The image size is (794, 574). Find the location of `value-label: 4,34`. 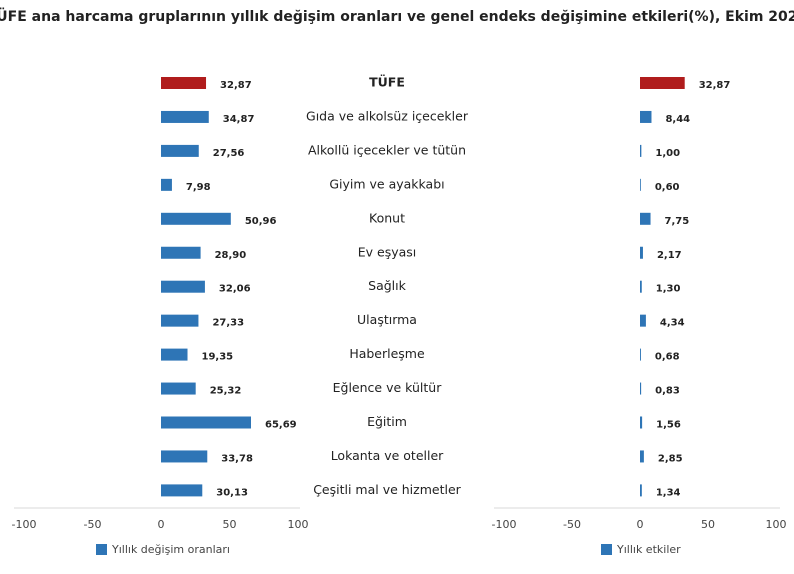

value-label: 4,34 is located at coordinates (672, 323).